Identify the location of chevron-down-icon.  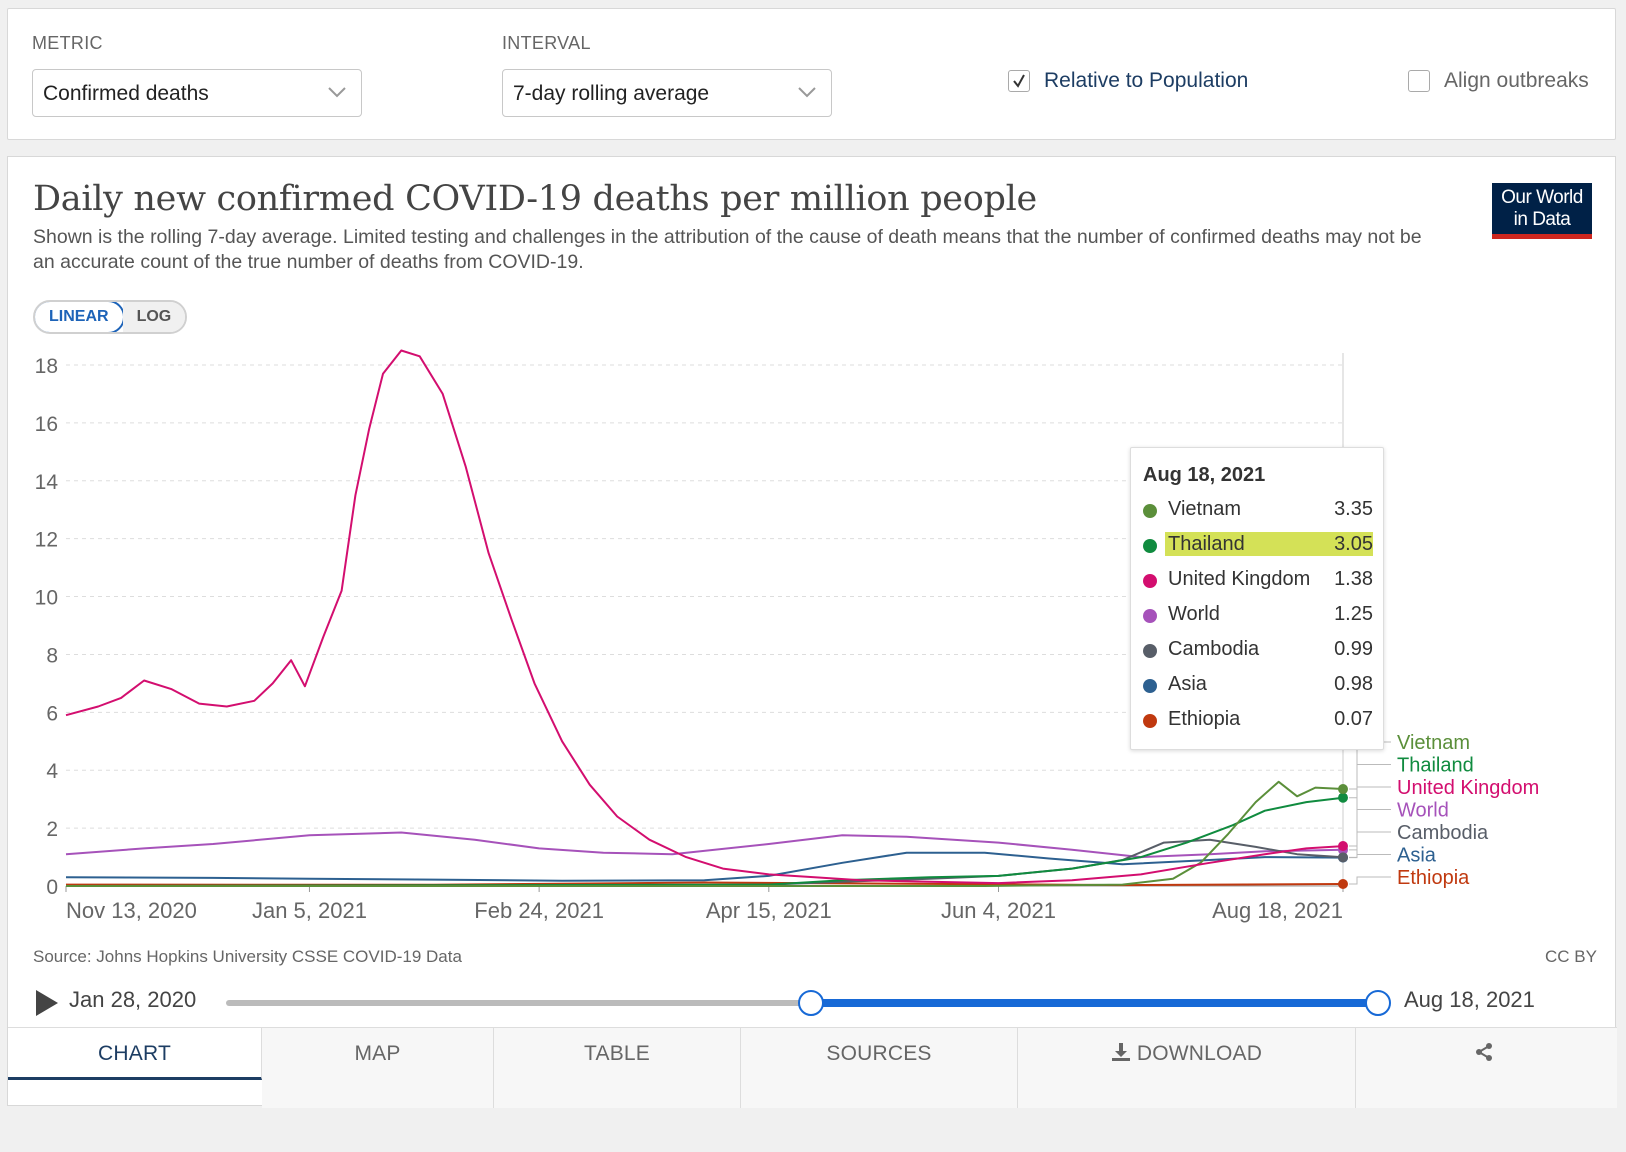
(337, 92).